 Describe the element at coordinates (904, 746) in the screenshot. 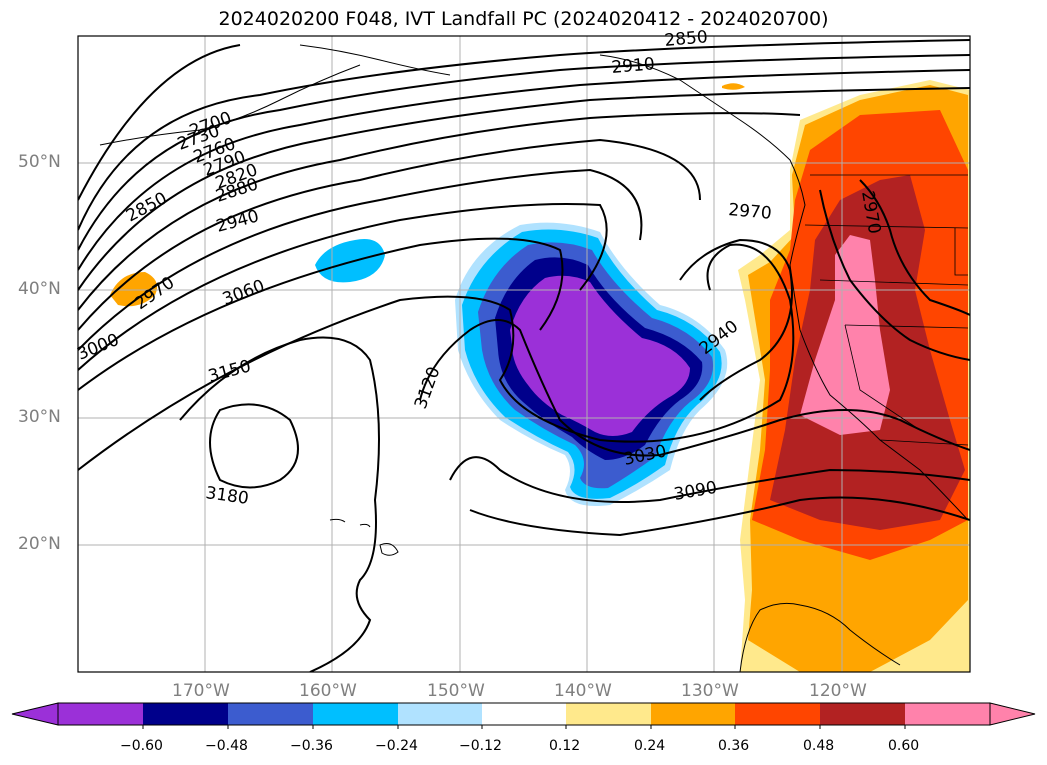

I see `colorbar-tick: 0.60` at that location.